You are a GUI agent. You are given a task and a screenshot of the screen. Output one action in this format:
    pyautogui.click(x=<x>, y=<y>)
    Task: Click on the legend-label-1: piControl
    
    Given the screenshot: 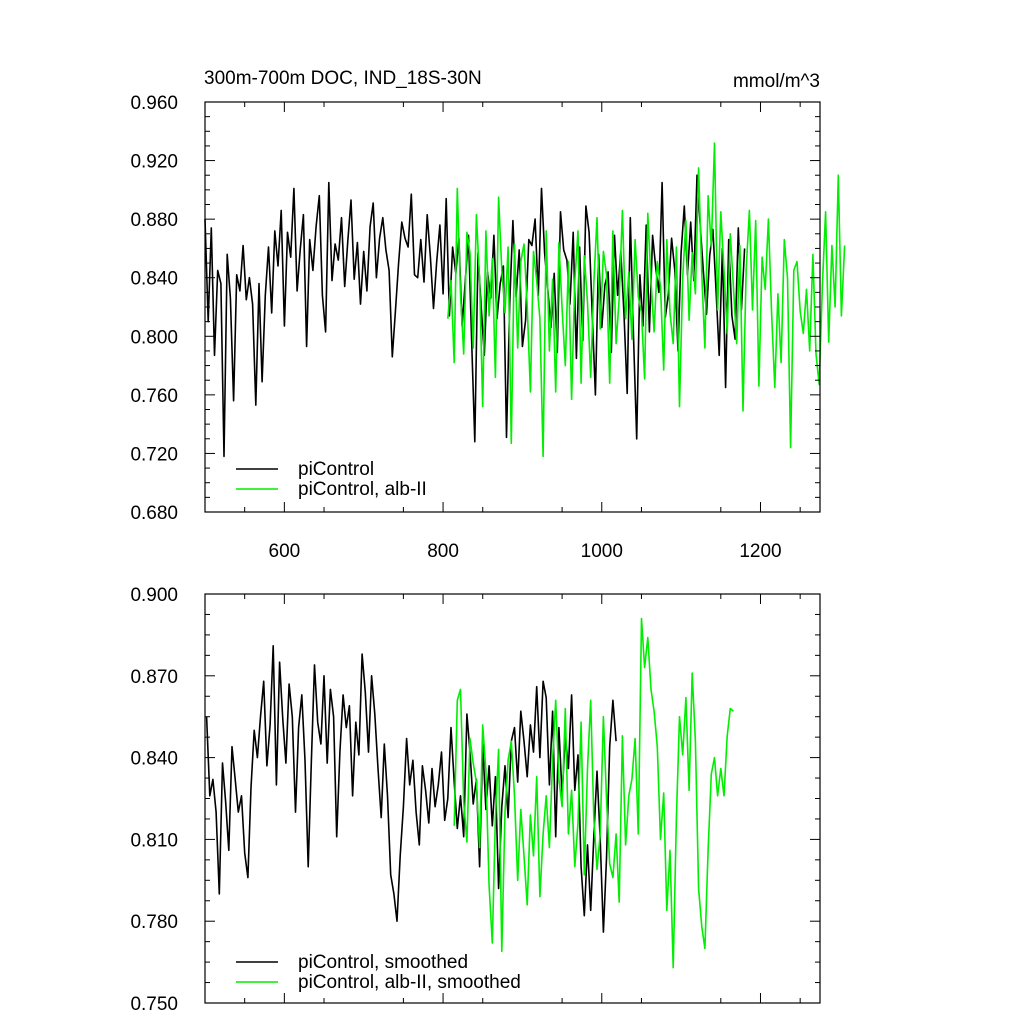 What is the action you would take?
    pyautogui.click(x=336, y=469)
    